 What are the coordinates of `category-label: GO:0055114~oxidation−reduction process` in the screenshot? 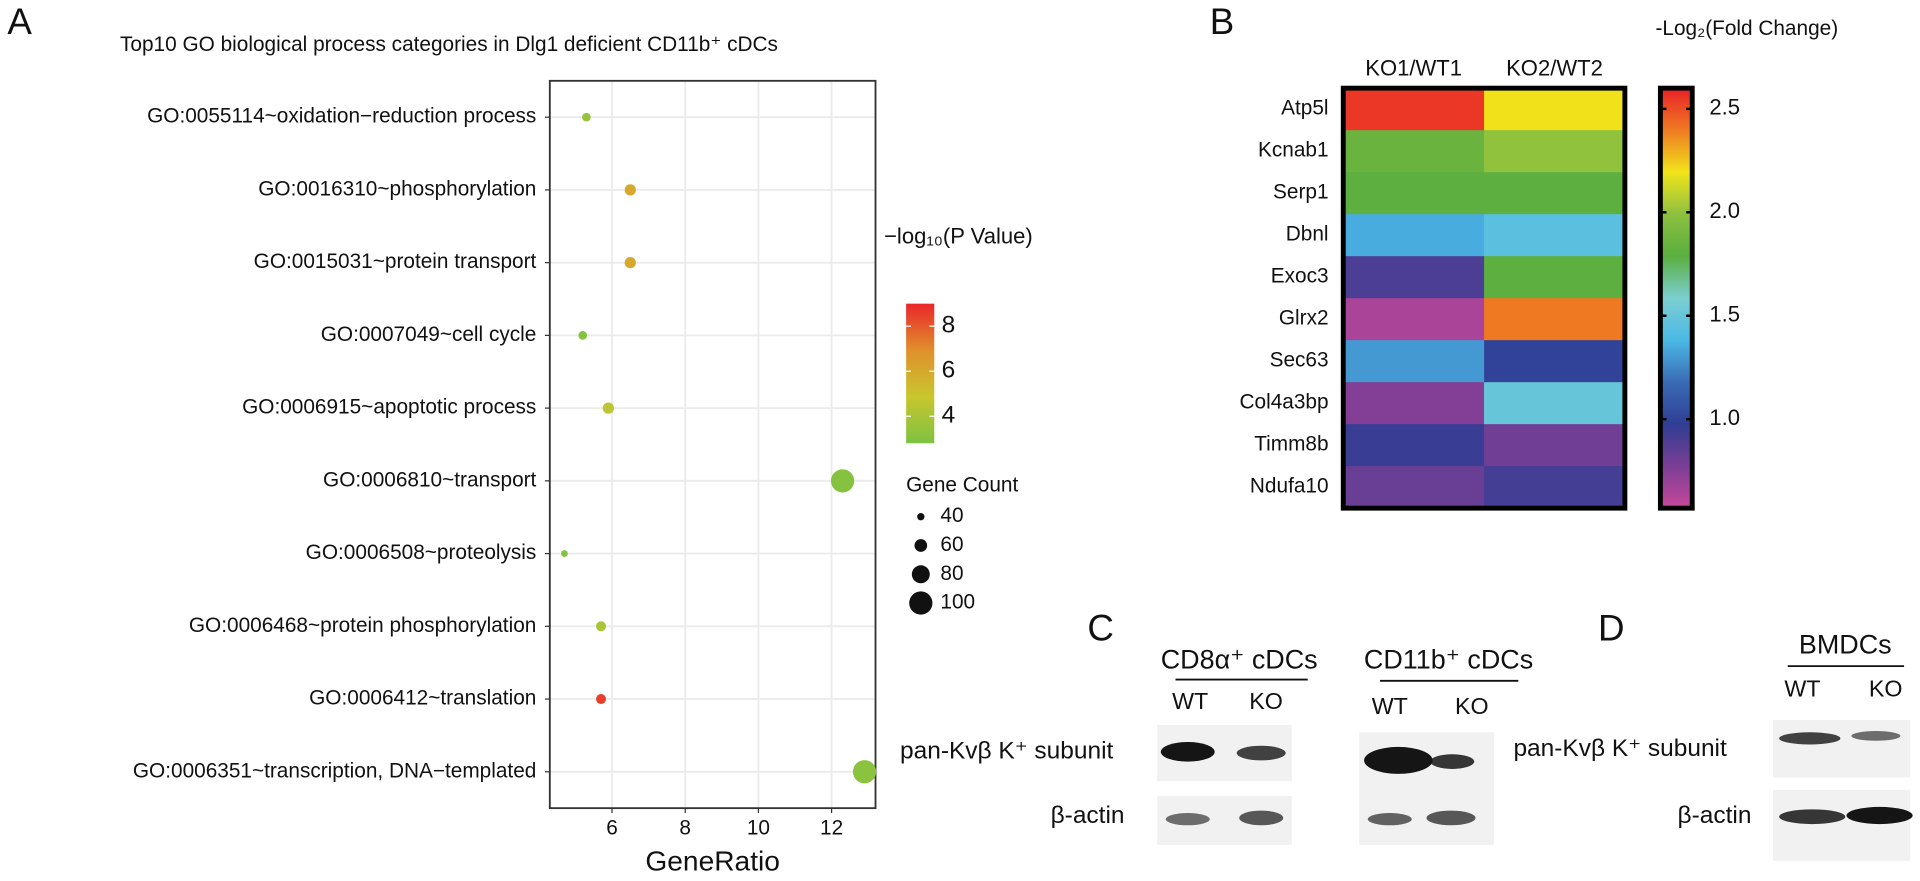 It's located at (341, 116).